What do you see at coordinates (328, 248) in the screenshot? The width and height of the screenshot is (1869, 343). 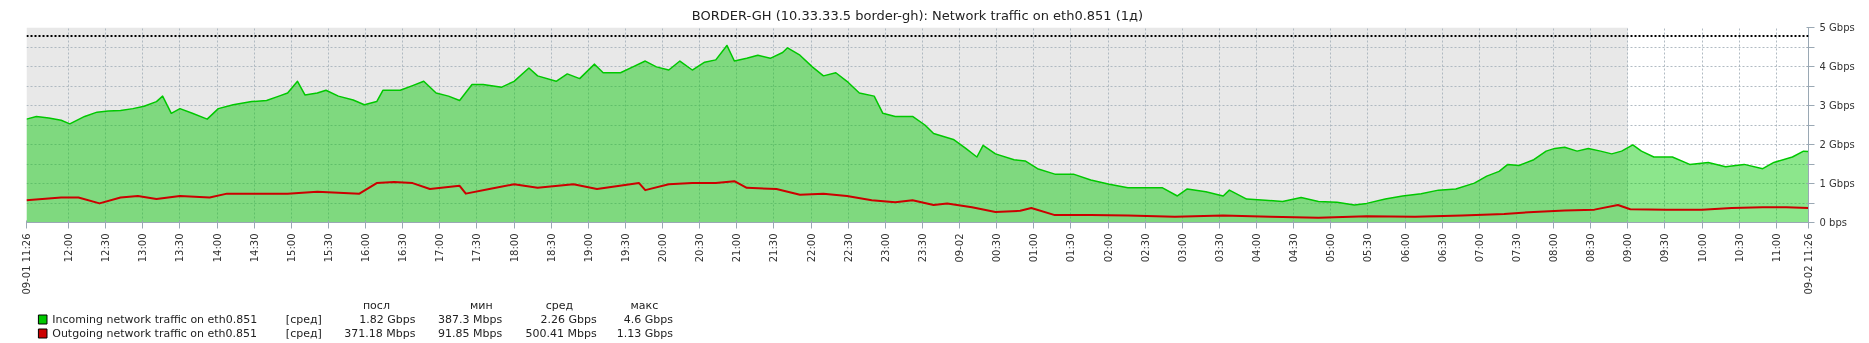 I see `x-tick-label: 15:30` at bounding box center [328, 248].